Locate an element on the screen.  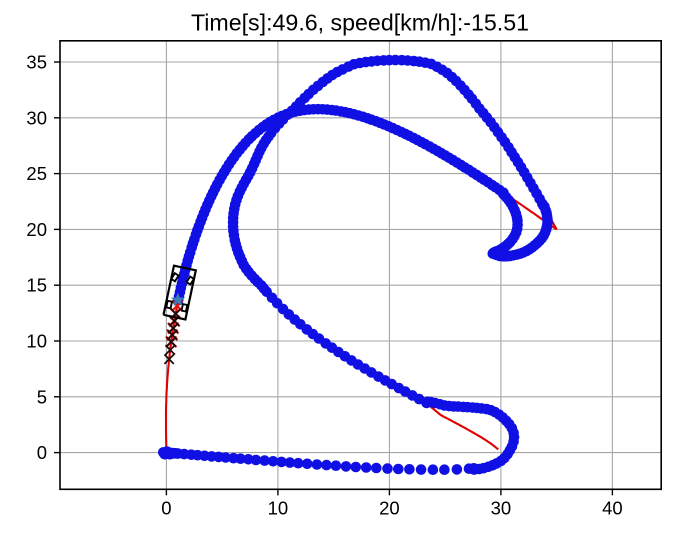
svg-text:Time[s]:49.6, speed[km/h]:-15.: Time[s]:49.6, speed[km/h]:-15.51 is located at coordinates (360, 23).